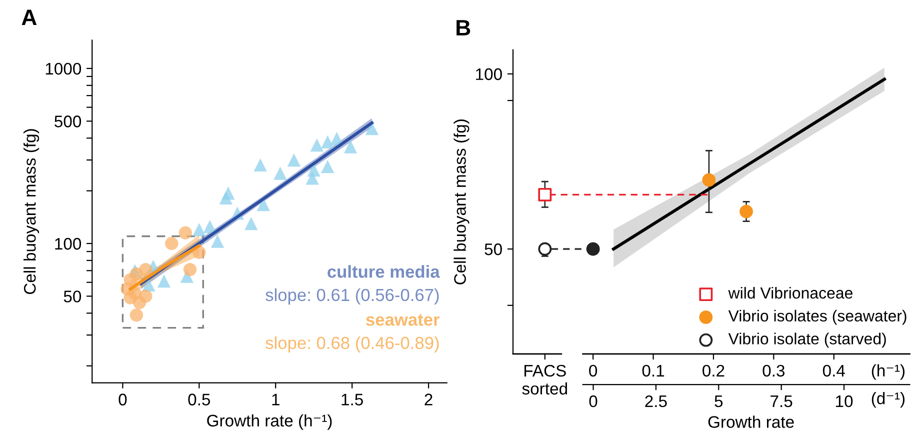 The image size is (912, 437). I want to click on x-tick-label: 2, so click(428, 400).